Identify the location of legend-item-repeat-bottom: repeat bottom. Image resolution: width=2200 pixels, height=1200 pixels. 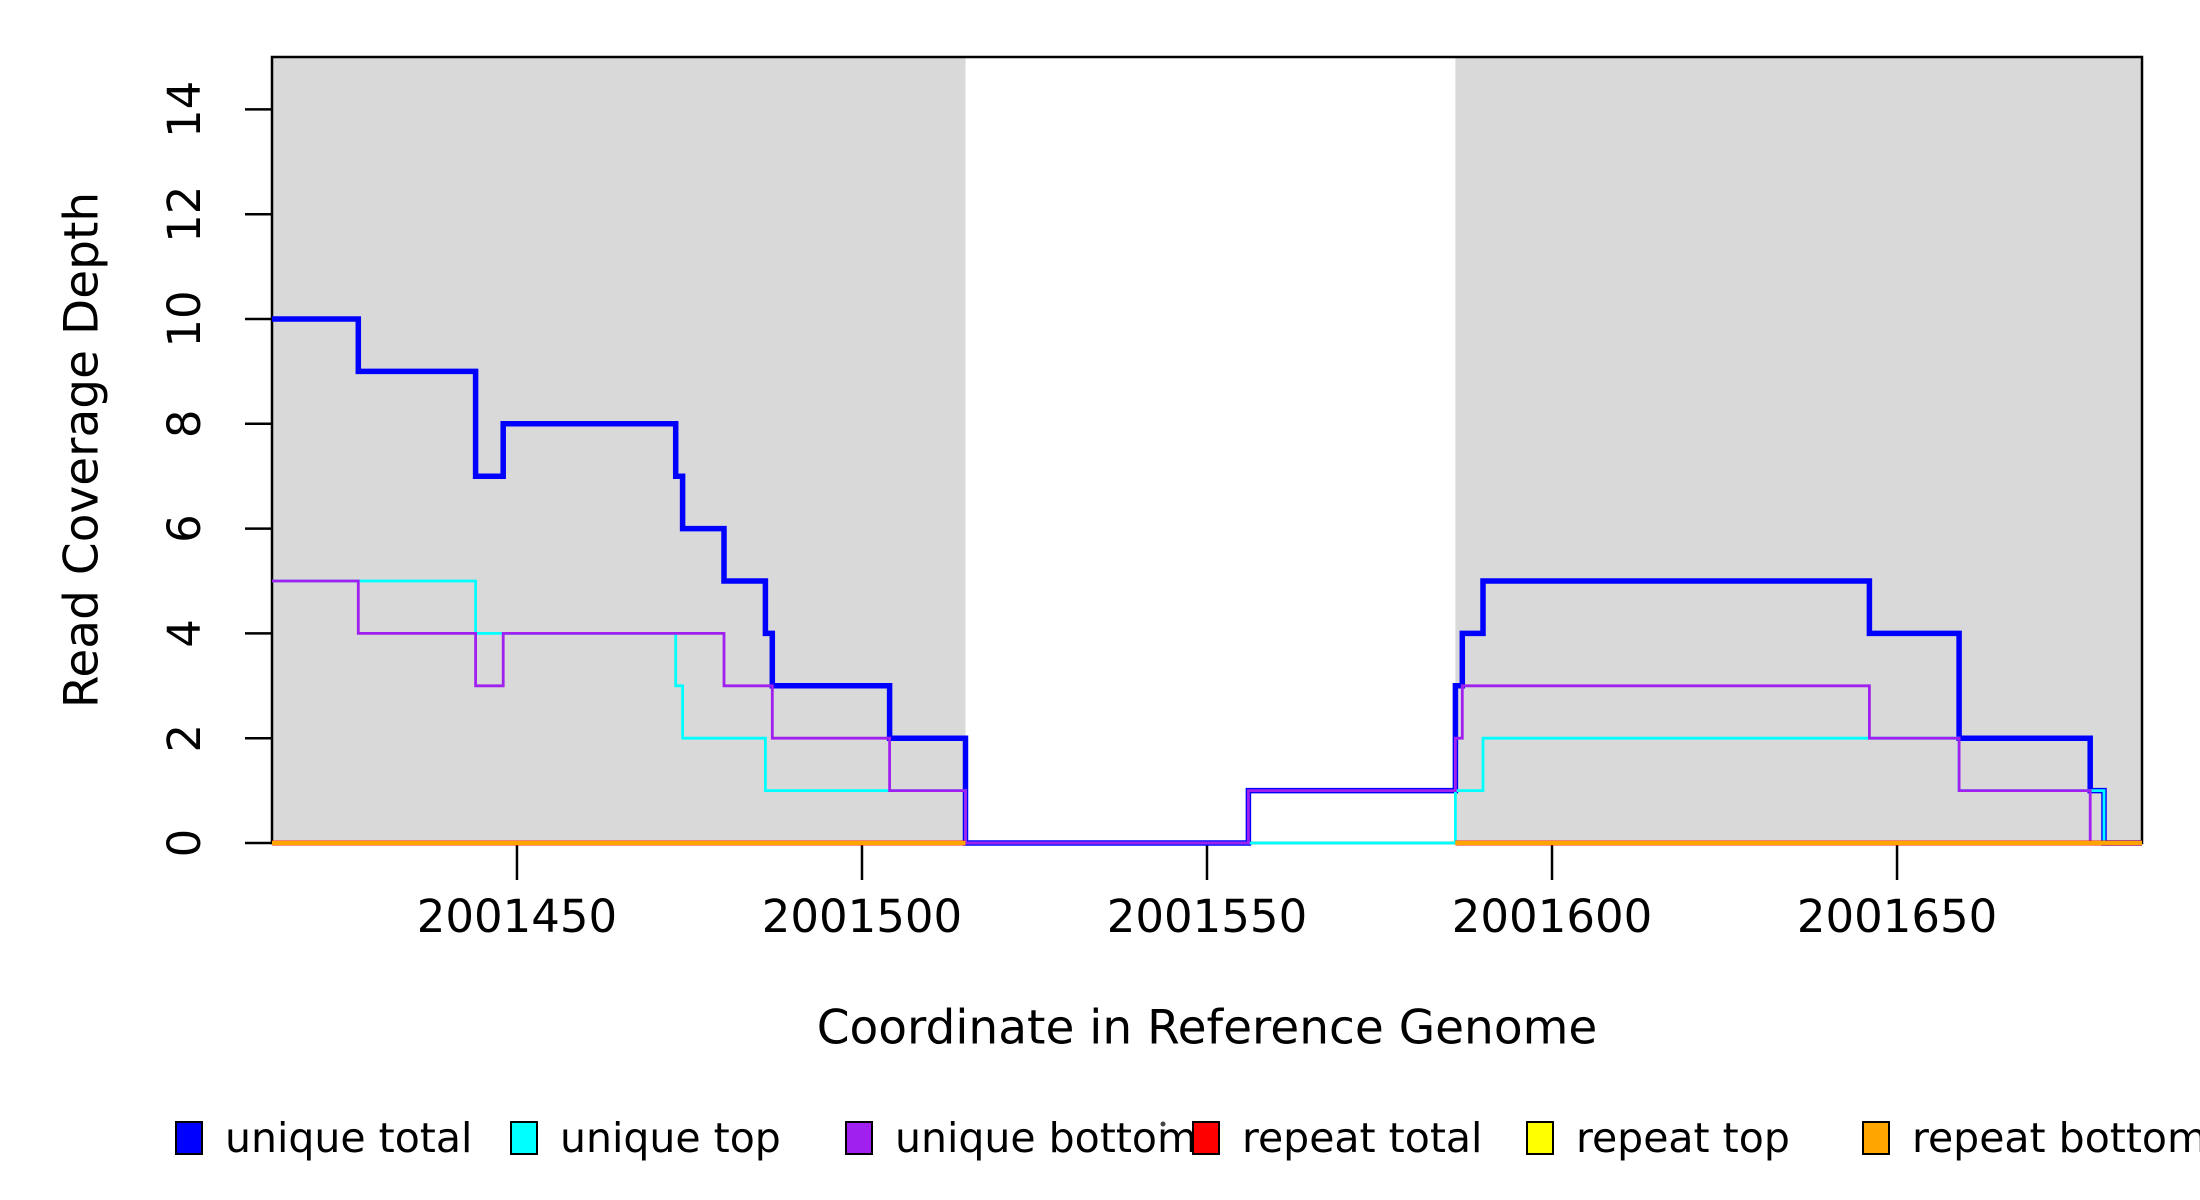
(2031, 1138).